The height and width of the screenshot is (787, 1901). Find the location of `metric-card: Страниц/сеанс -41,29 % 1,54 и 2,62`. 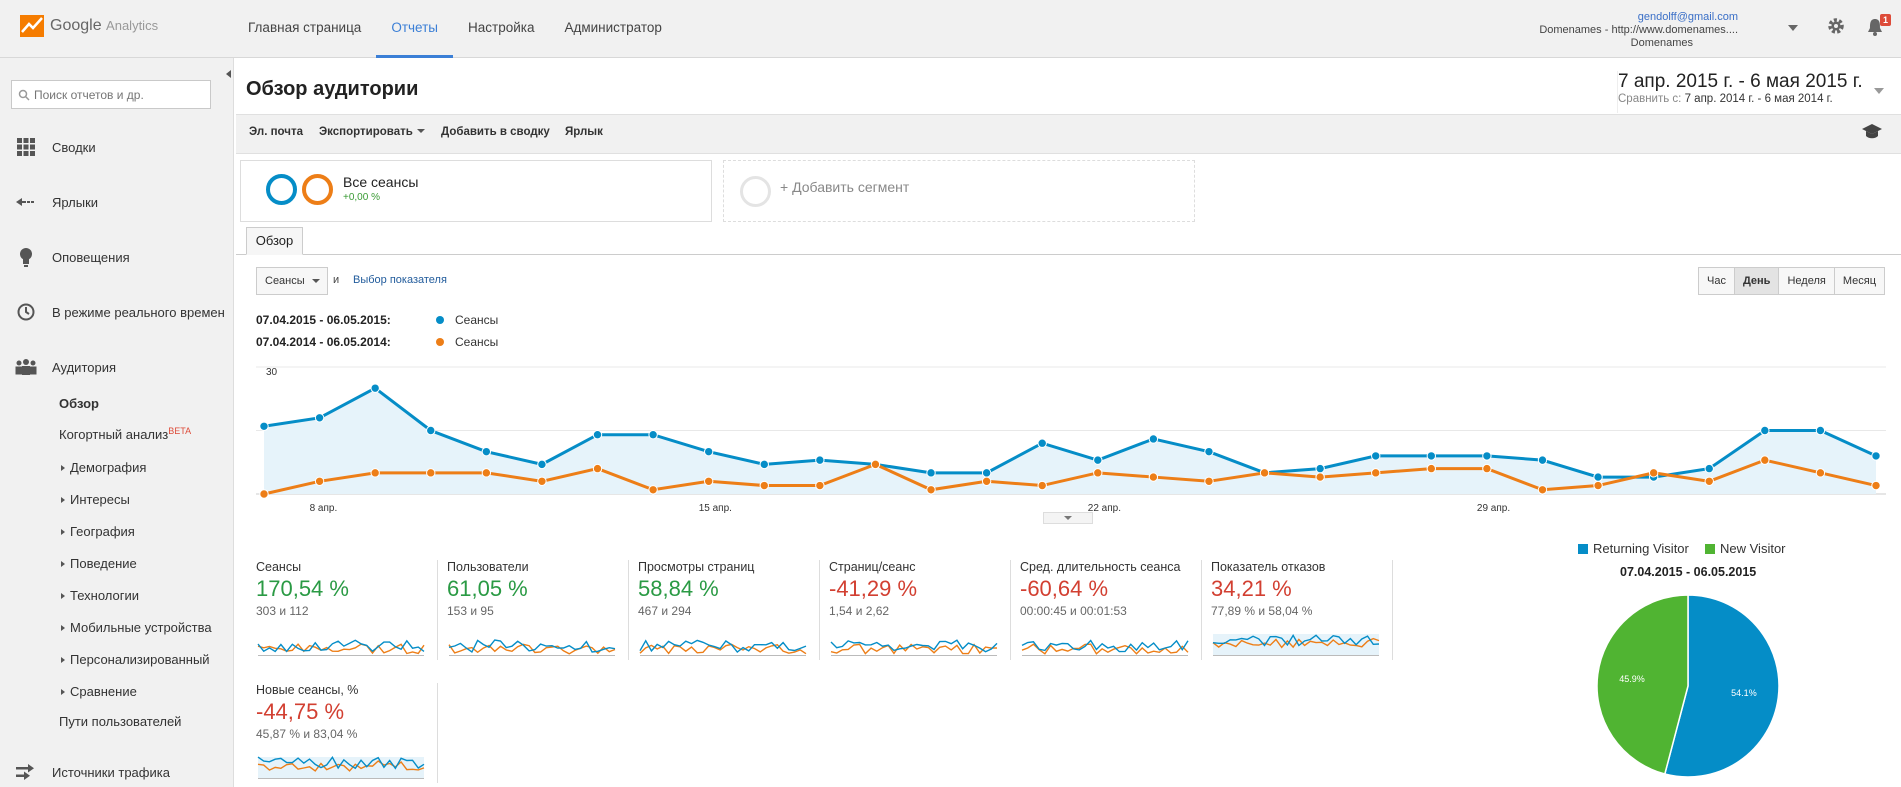

metric-card: Страниц/сеанс -41,29 % 1,54 и 2,62 is located at coordinates (919, 589).